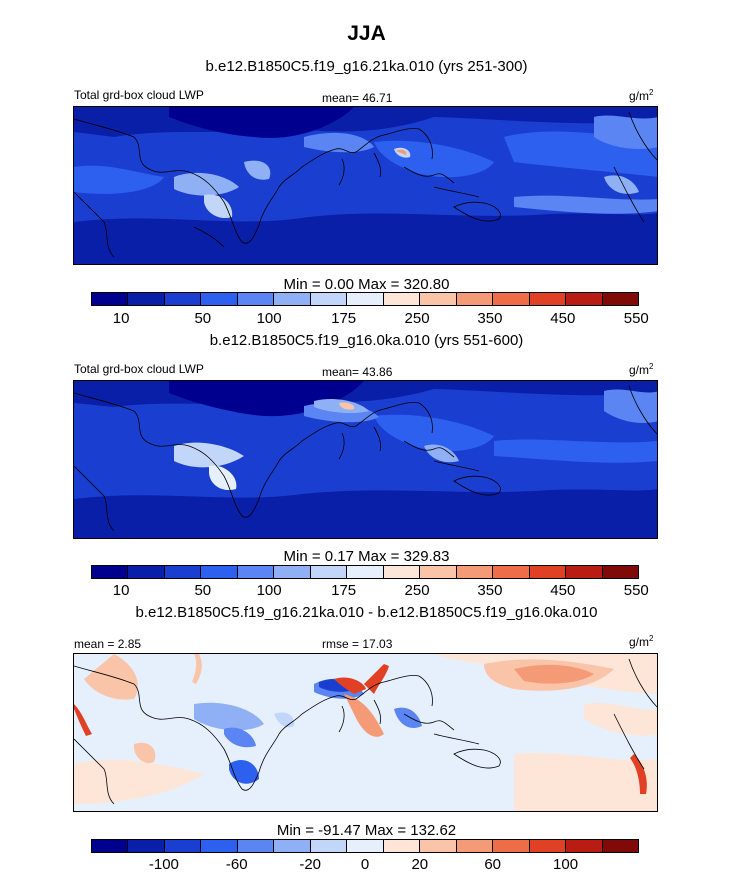 This screenshot has width=733, height=877. I want to click on panel-1-variable-label: Total grd-box cloud LWP, so click(139, 95).